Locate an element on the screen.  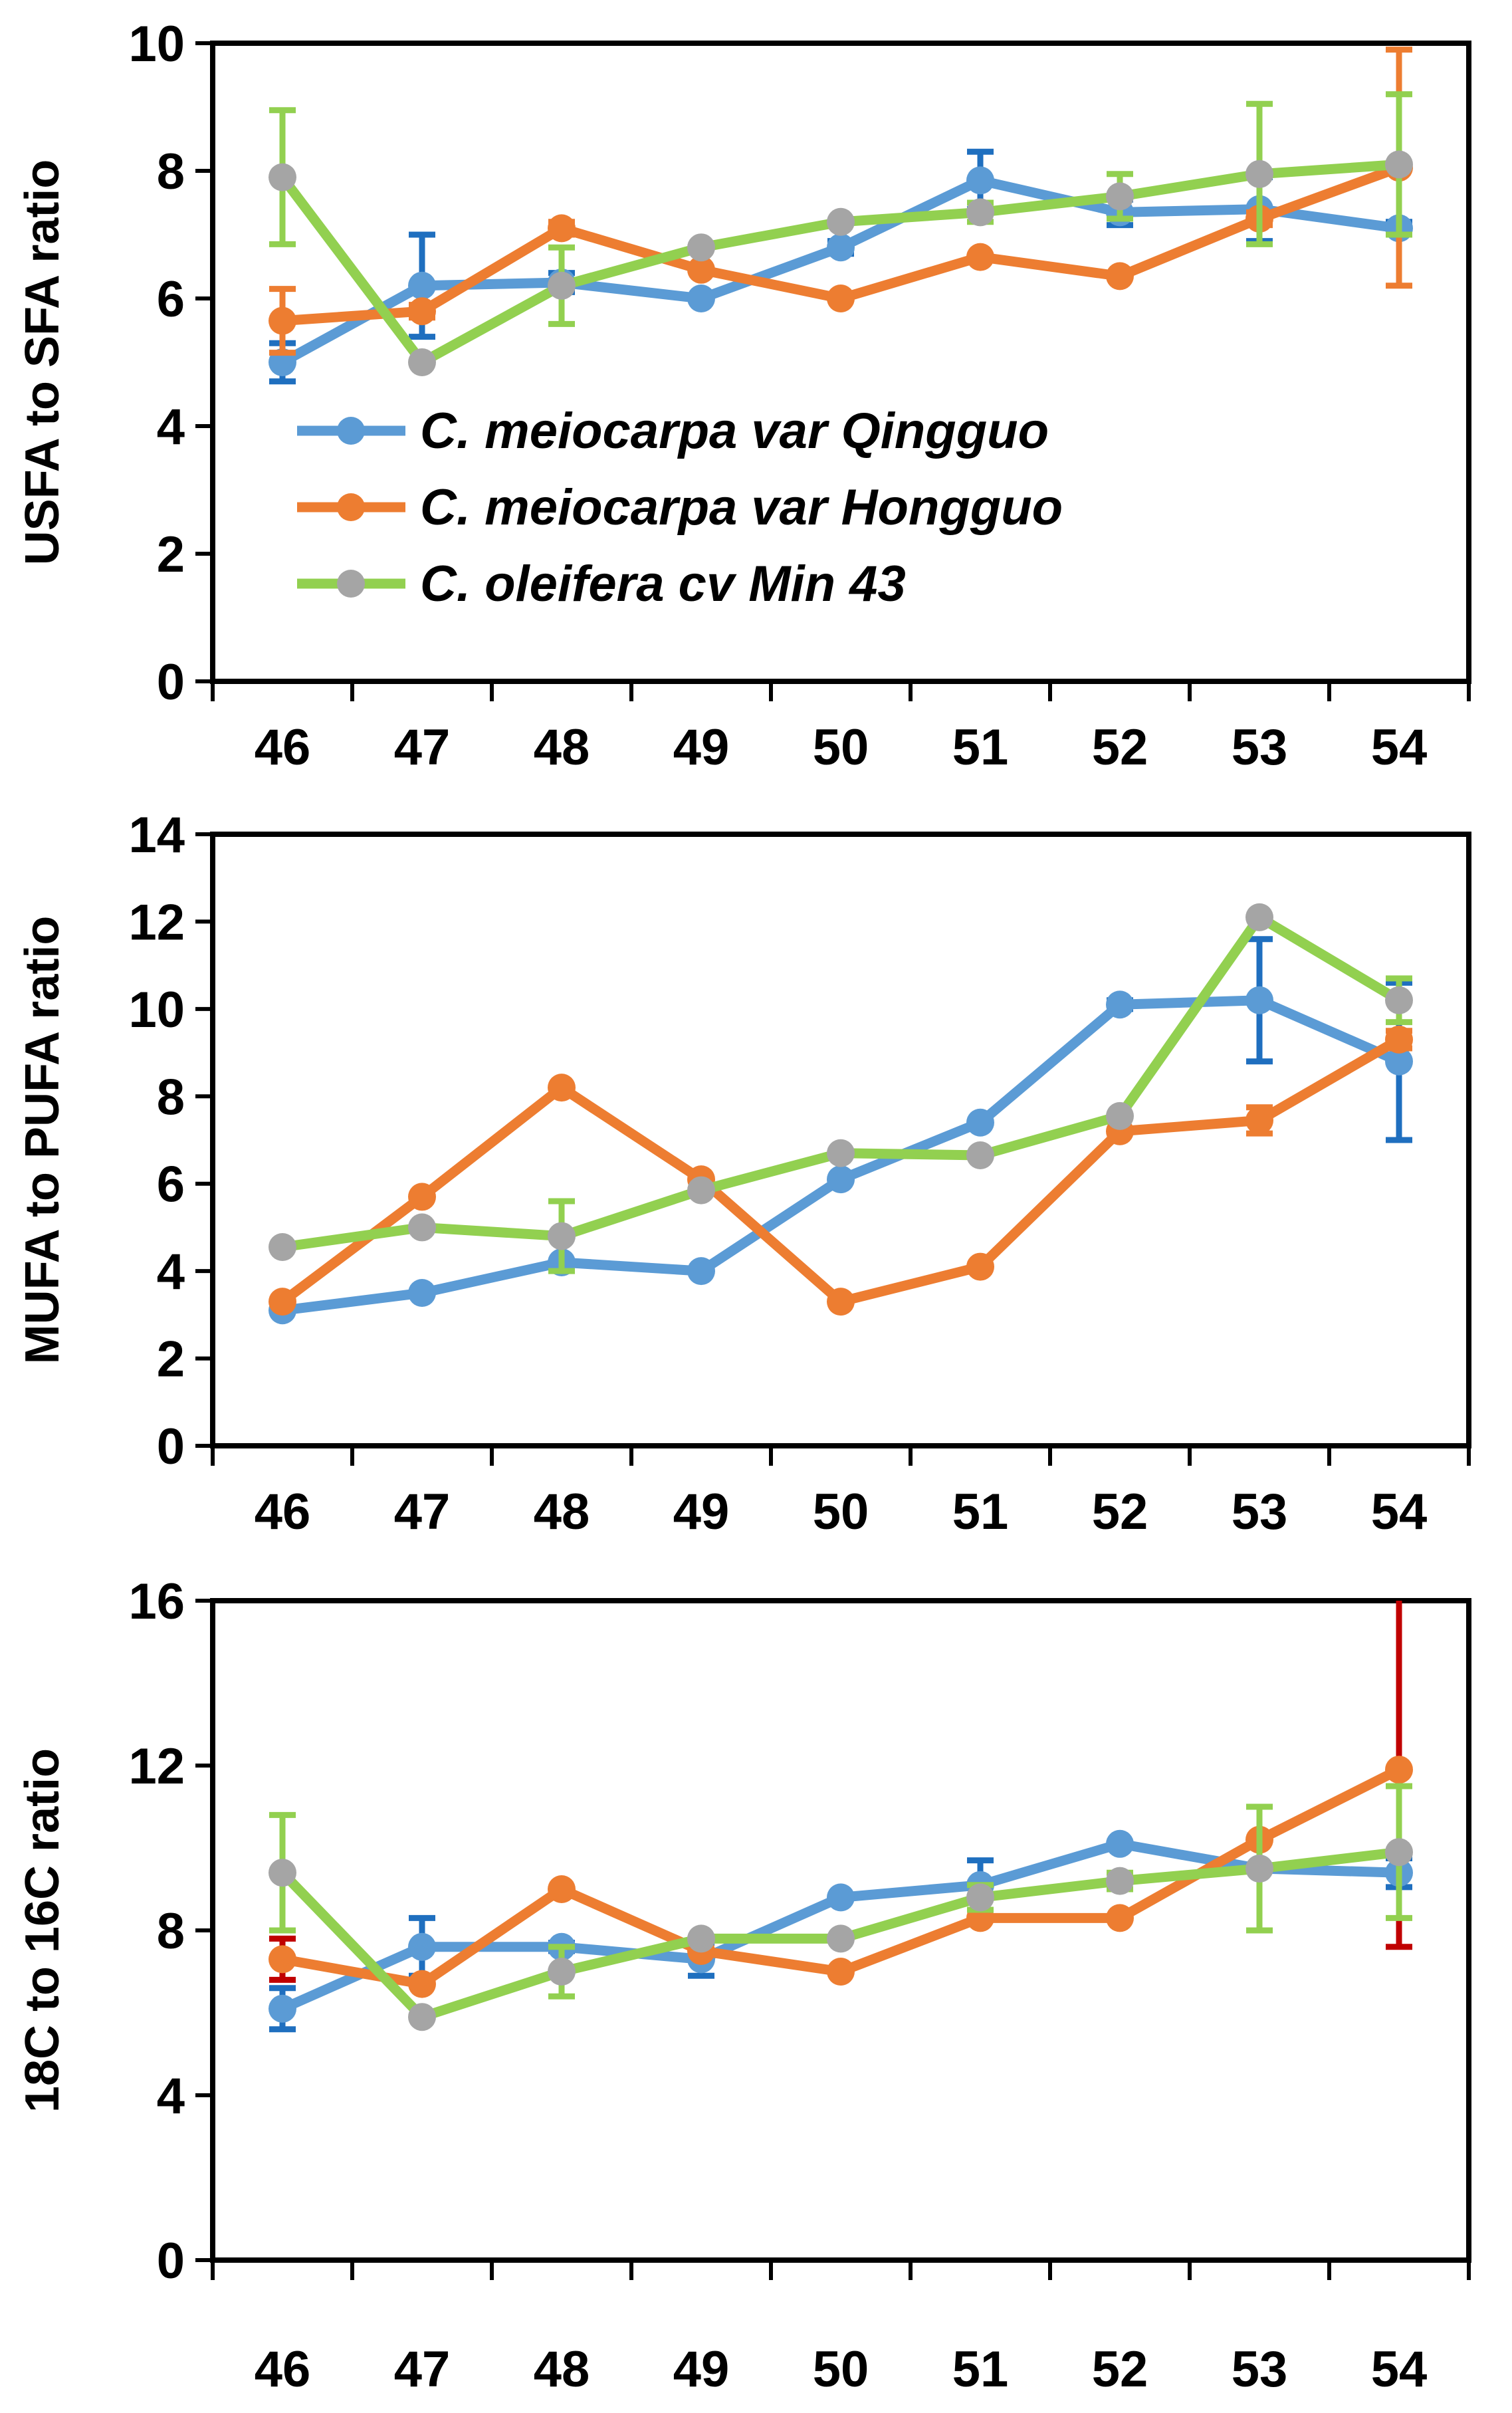
y-axis-title: MUFA to PUFA ratio is located at coordinates (42, 1141).